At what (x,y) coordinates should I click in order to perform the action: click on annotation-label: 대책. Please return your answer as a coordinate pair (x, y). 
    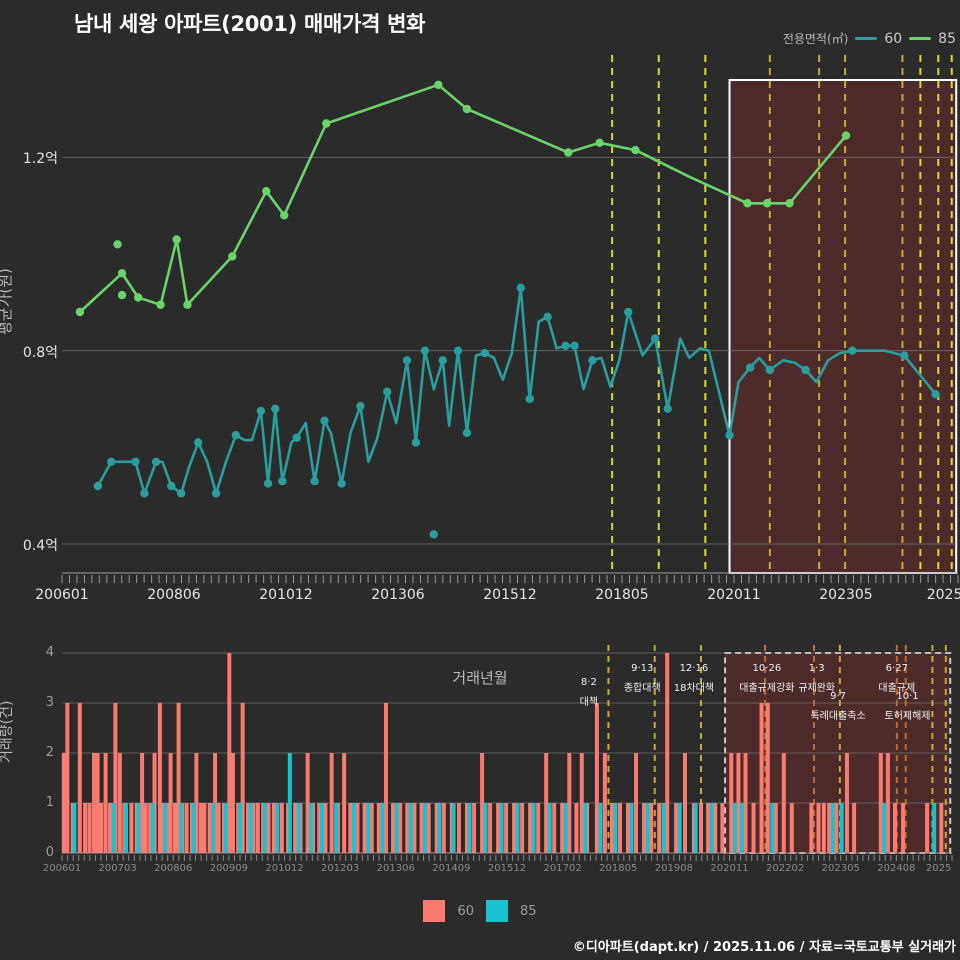
    Looking at the image, I should click on (589, 702).